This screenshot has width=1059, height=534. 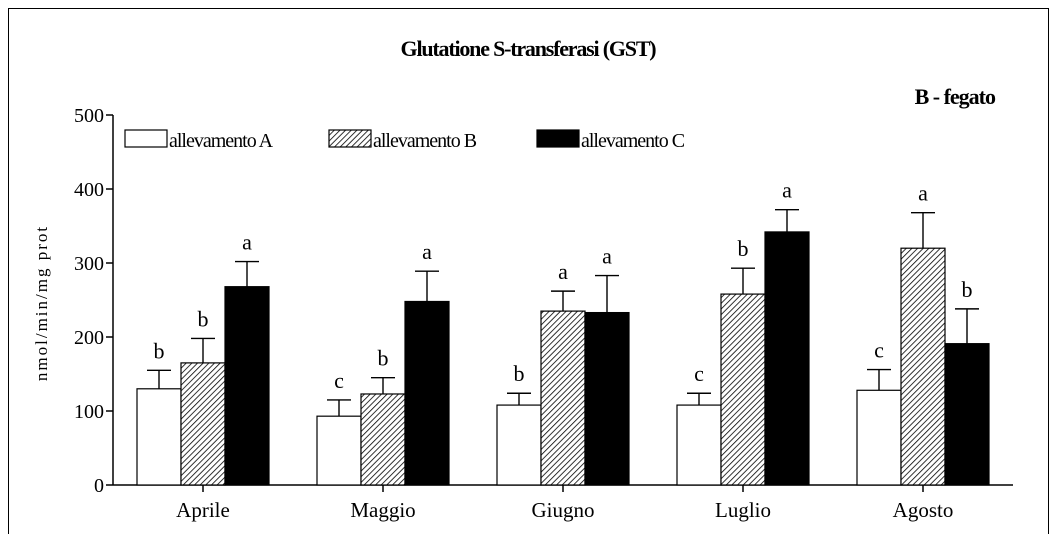 I want to click on chart-title: Glutatione S-transferasi (GST), so click(x=529, y=48).